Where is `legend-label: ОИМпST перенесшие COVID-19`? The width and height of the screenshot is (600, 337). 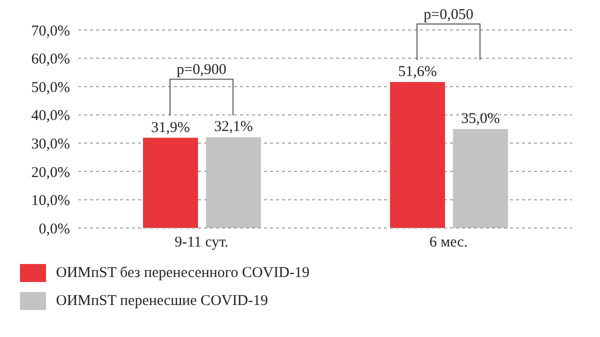 legend-label: ОИМпST перенесшие COVID-19 is located at coordinates (162, 301).